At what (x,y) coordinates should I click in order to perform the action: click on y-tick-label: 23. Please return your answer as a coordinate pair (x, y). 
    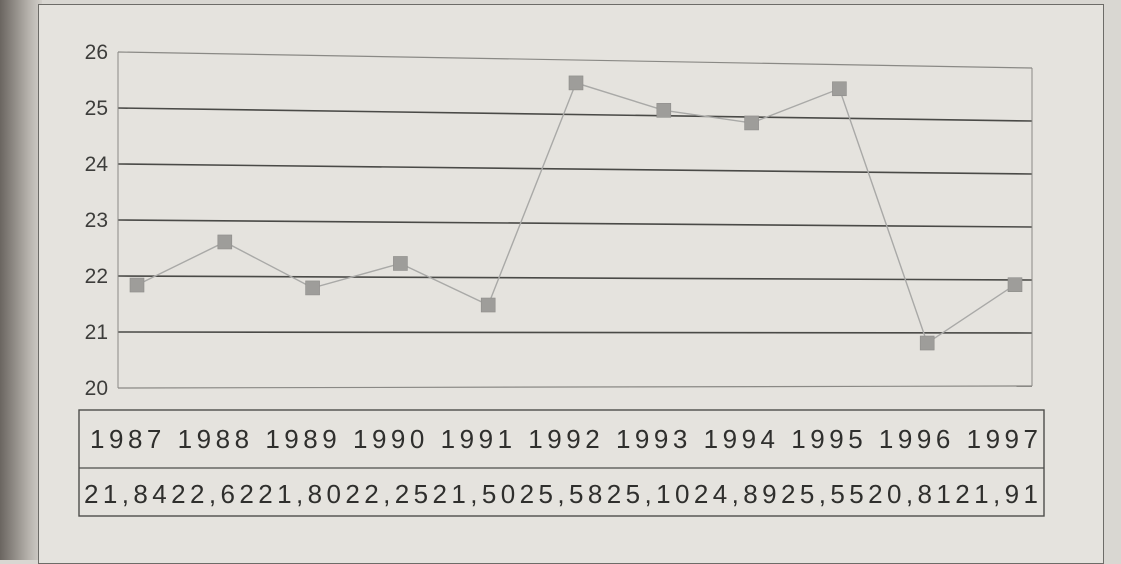
    Looking at the image, I should click on (96, 220).